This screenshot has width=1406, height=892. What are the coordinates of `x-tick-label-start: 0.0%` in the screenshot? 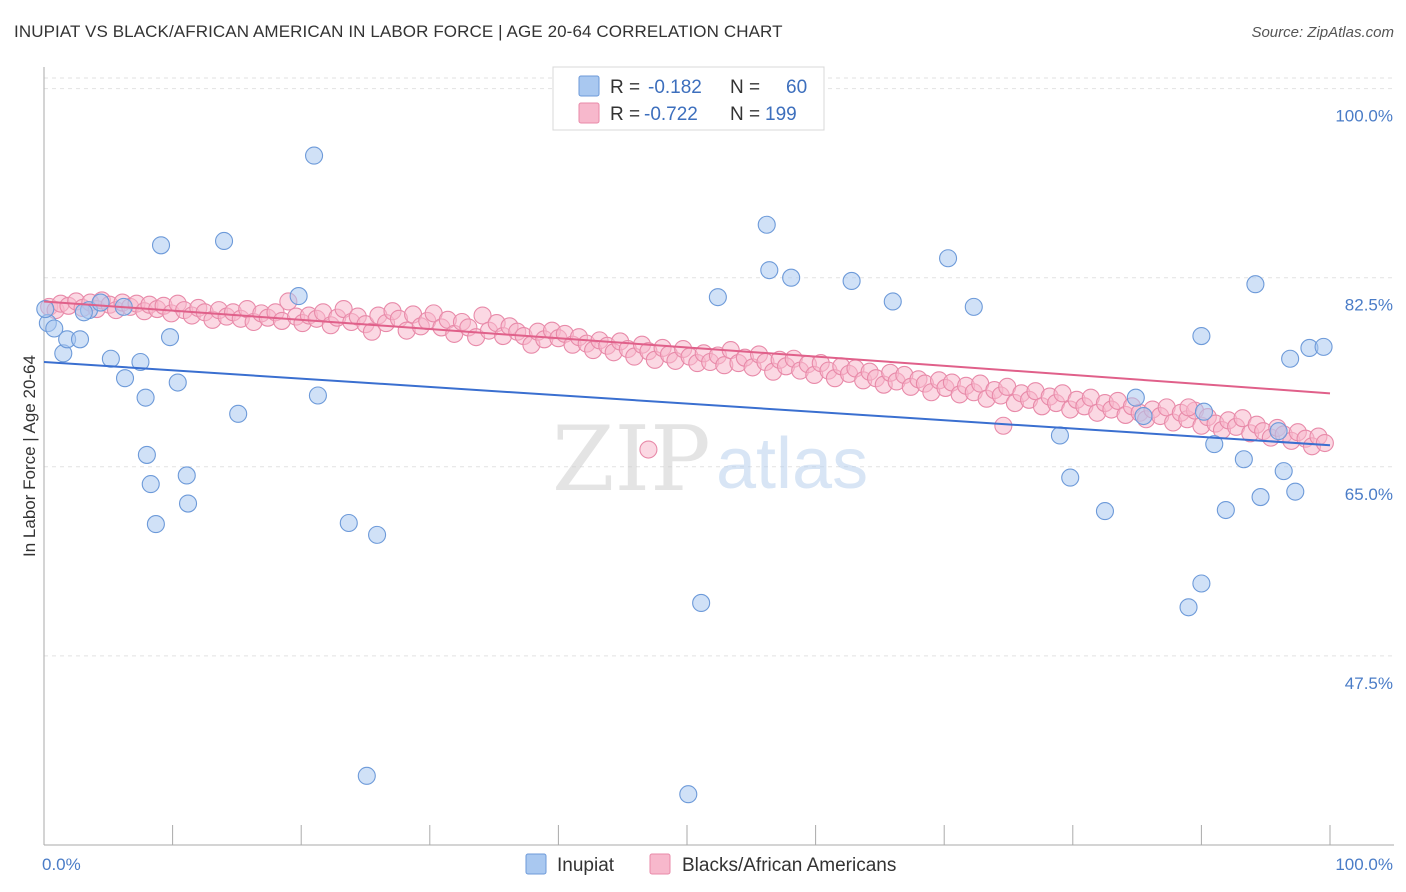 It's located at (61, 864).